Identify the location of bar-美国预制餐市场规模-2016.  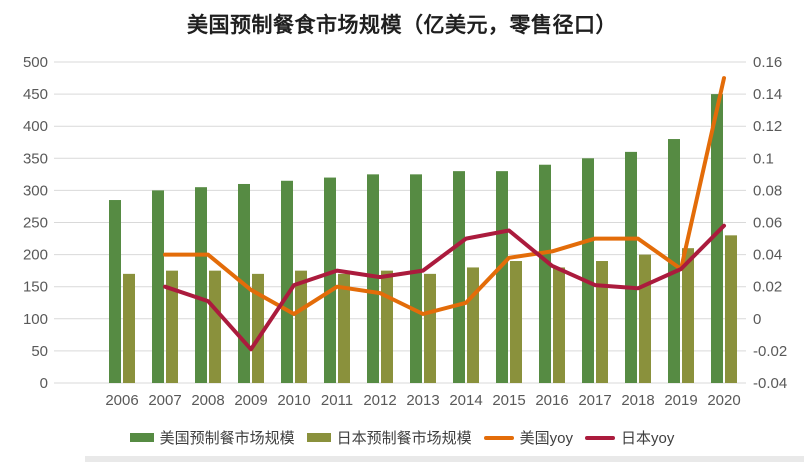
(545, 273).